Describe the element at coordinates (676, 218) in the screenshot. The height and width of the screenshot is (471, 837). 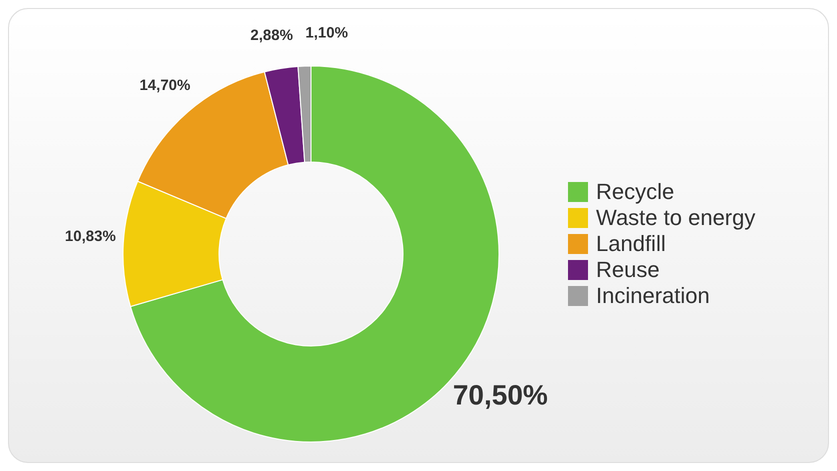
I see `legend-label: Waste to energy` at that location.